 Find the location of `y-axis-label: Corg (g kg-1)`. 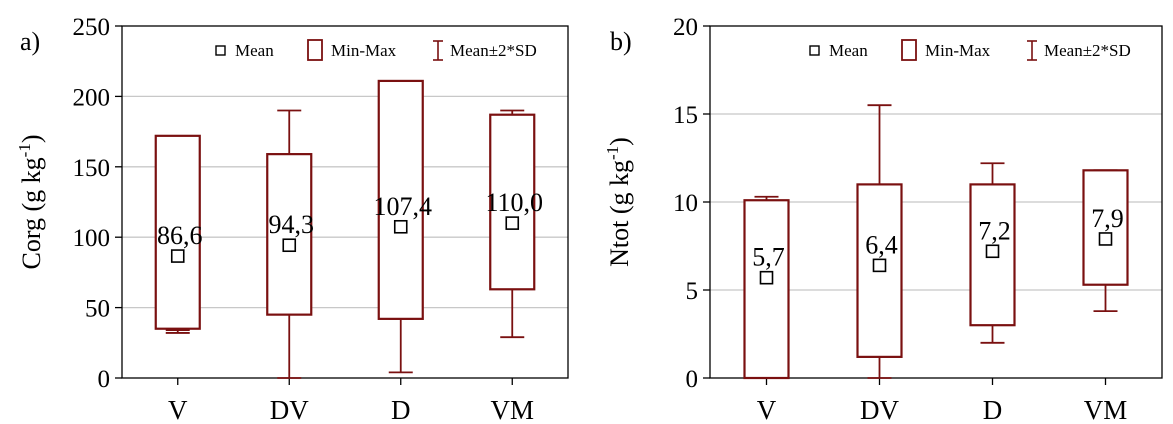

y-axis-label: Corg (g kg-1) is located at coordinates (30, 201).